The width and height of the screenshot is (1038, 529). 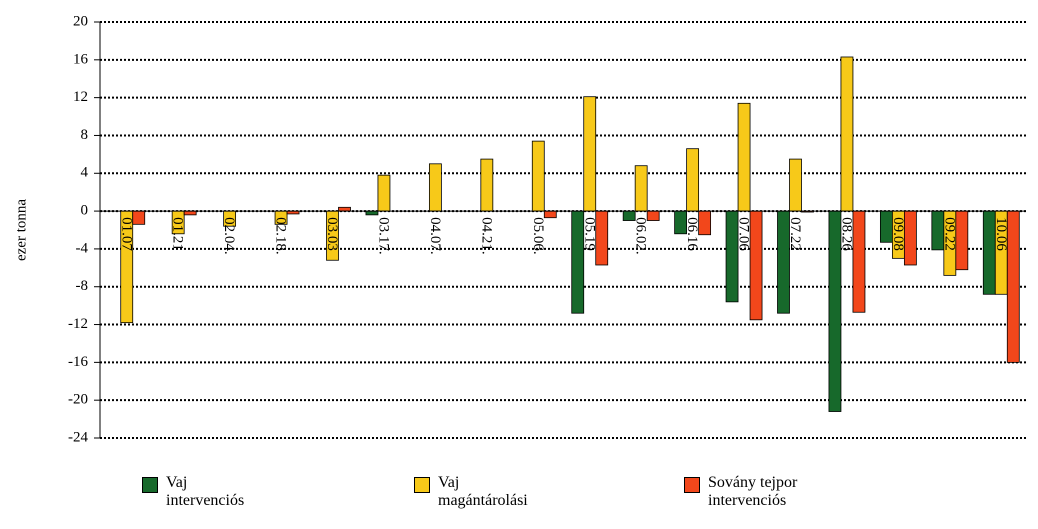 What do you see at coordinates (80, 97) in the screenshot?
I see `y-tick-label: 12` at bounding box center [80, 97].